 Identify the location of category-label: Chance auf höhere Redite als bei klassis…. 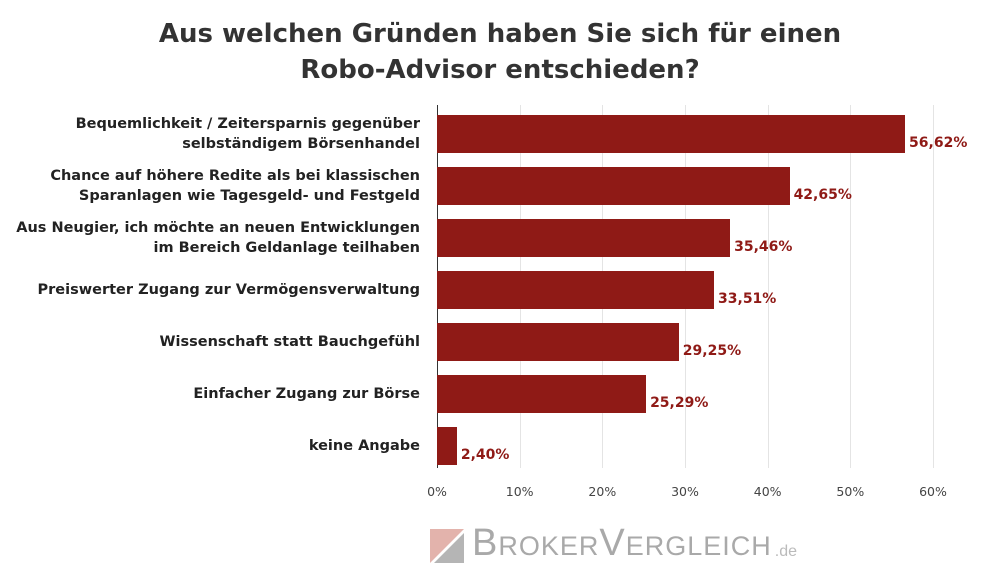
(210, 186).